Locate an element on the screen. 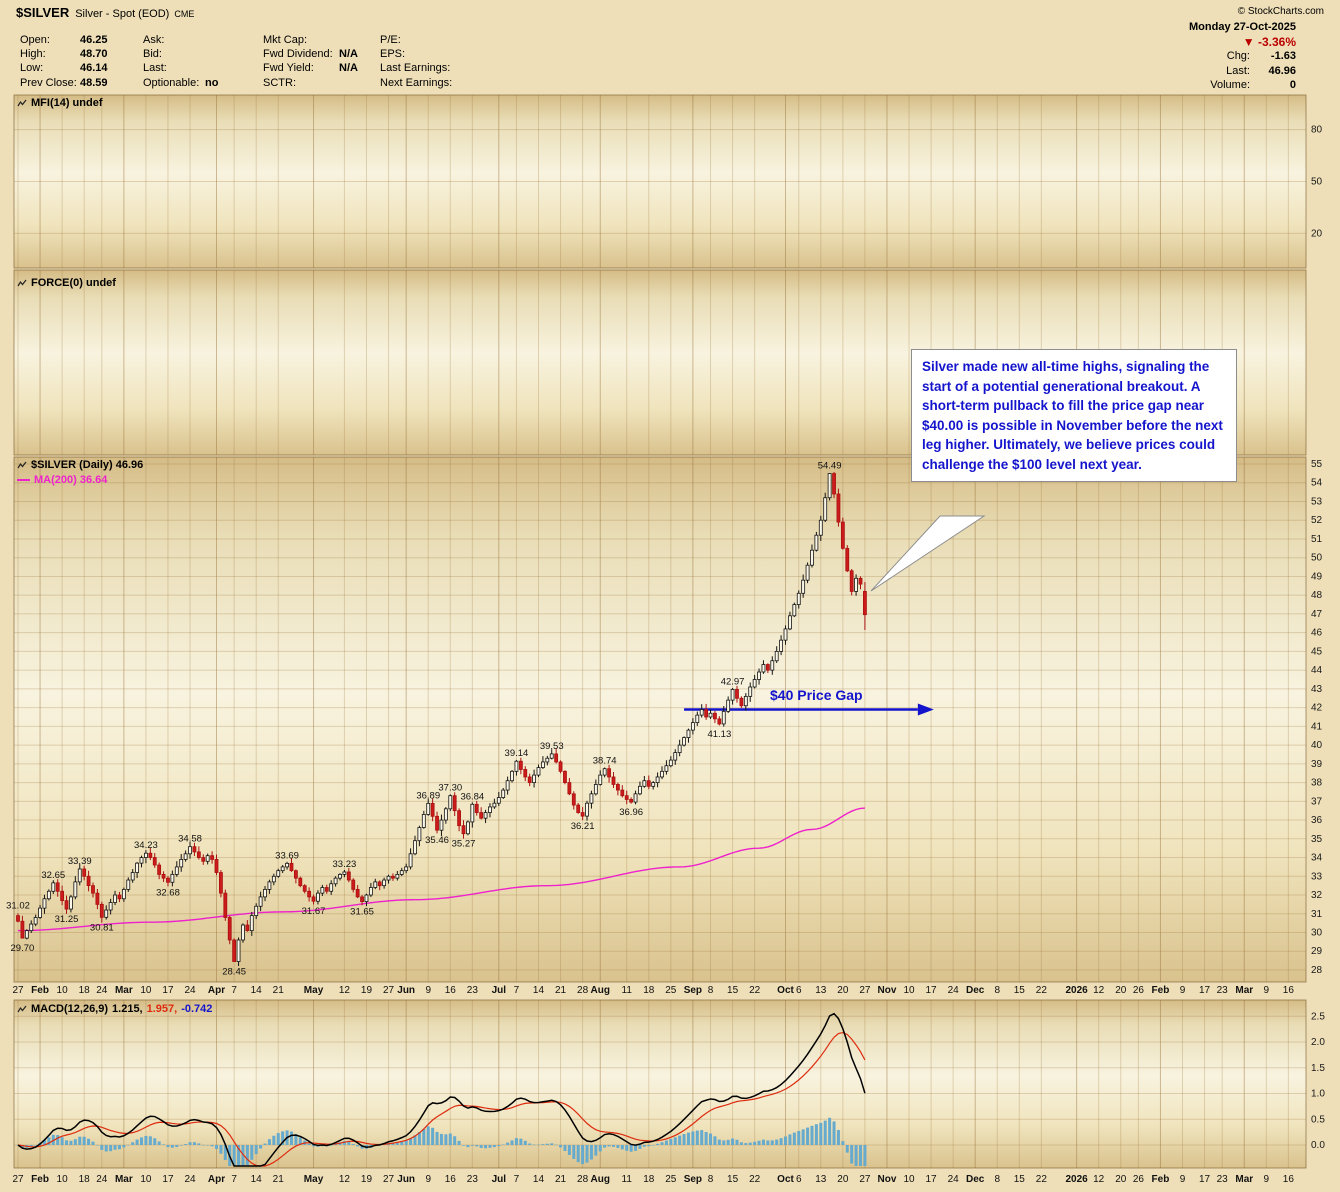  svg-text: 18 is located at coordinates (649, 1179).